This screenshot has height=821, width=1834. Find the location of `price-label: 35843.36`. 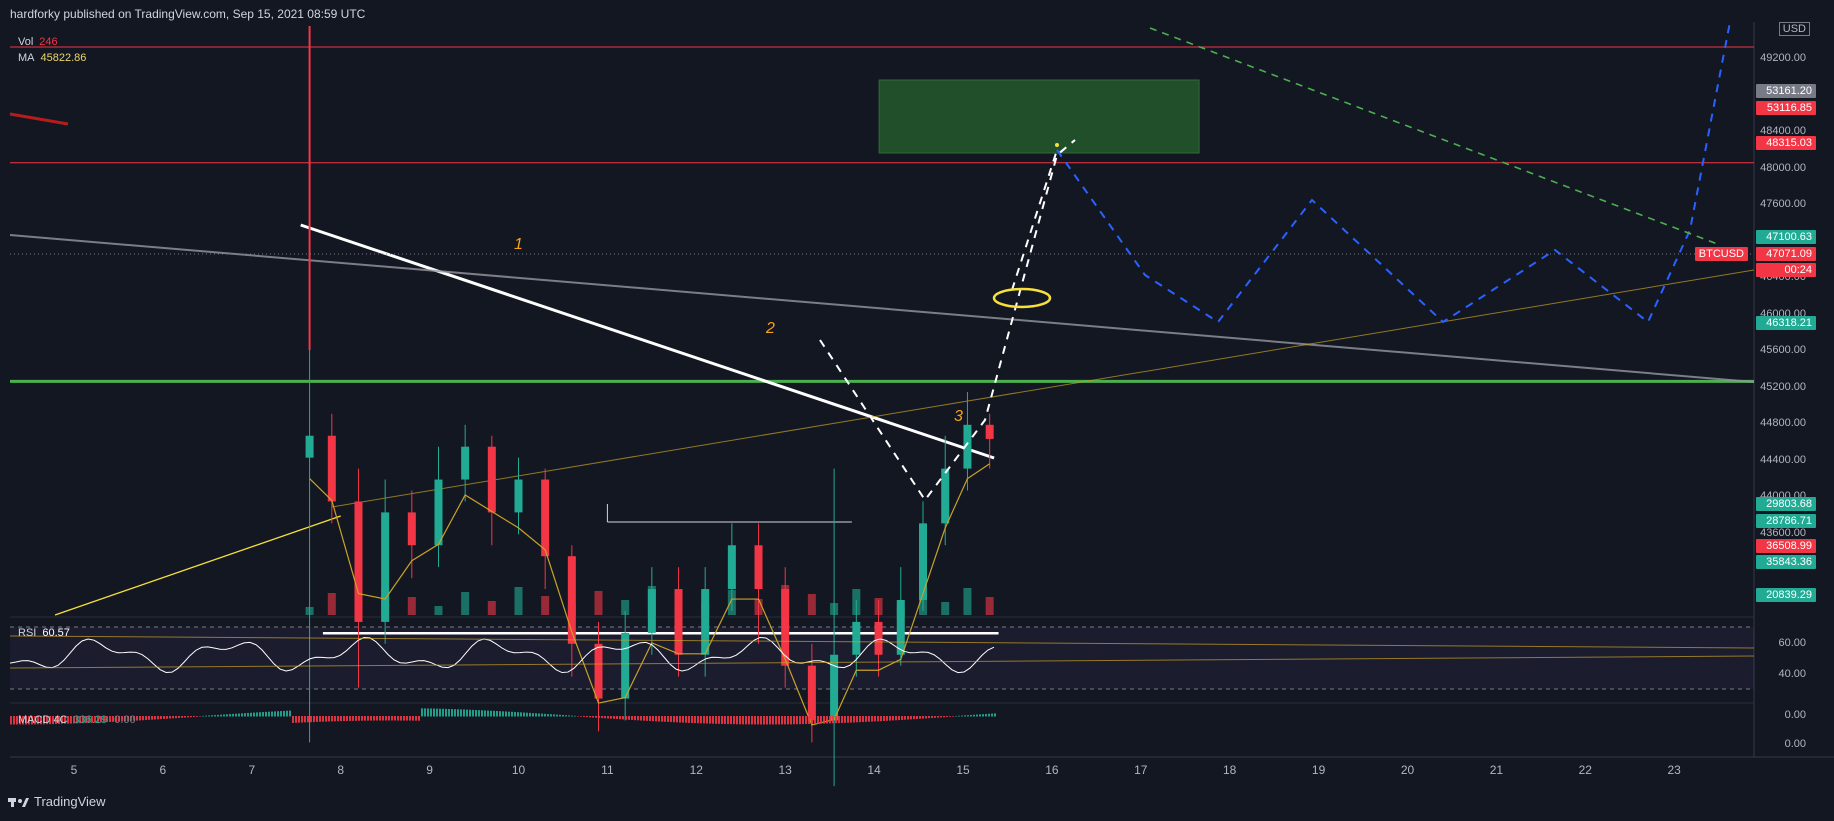

price-label: 35843.36 is located at coordinates (1786, 562).